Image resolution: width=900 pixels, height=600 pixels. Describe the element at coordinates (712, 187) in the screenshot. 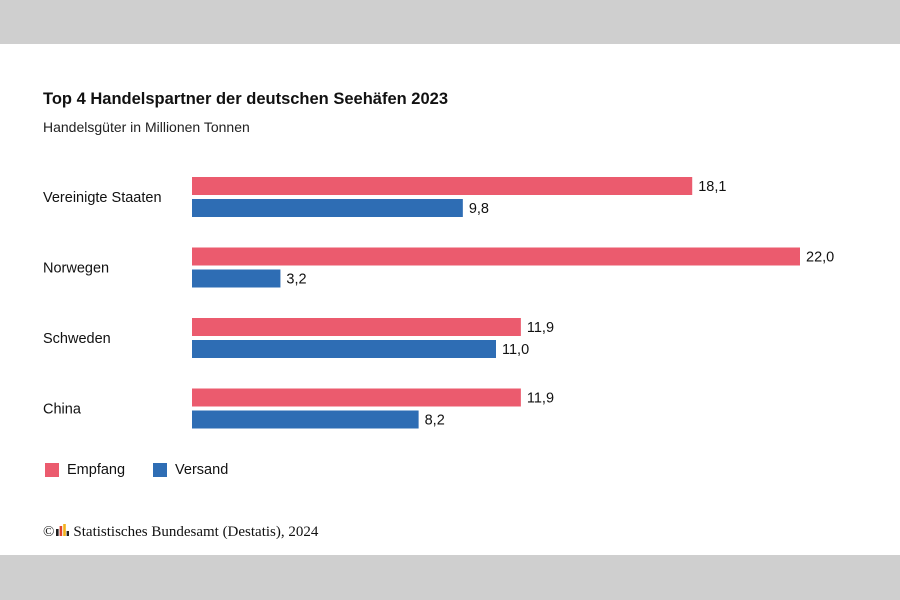

I see `data-label-empfang: 18,1` at that location.